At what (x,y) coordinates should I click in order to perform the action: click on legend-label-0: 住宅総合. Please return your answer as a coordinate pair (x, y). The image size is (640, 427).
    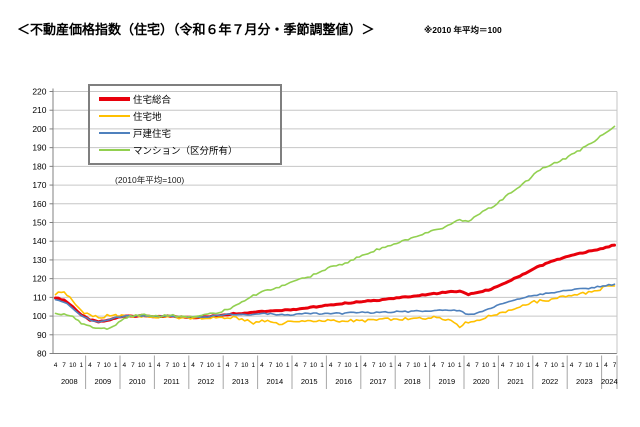
    Looking at the image, I should click on (152, 101).